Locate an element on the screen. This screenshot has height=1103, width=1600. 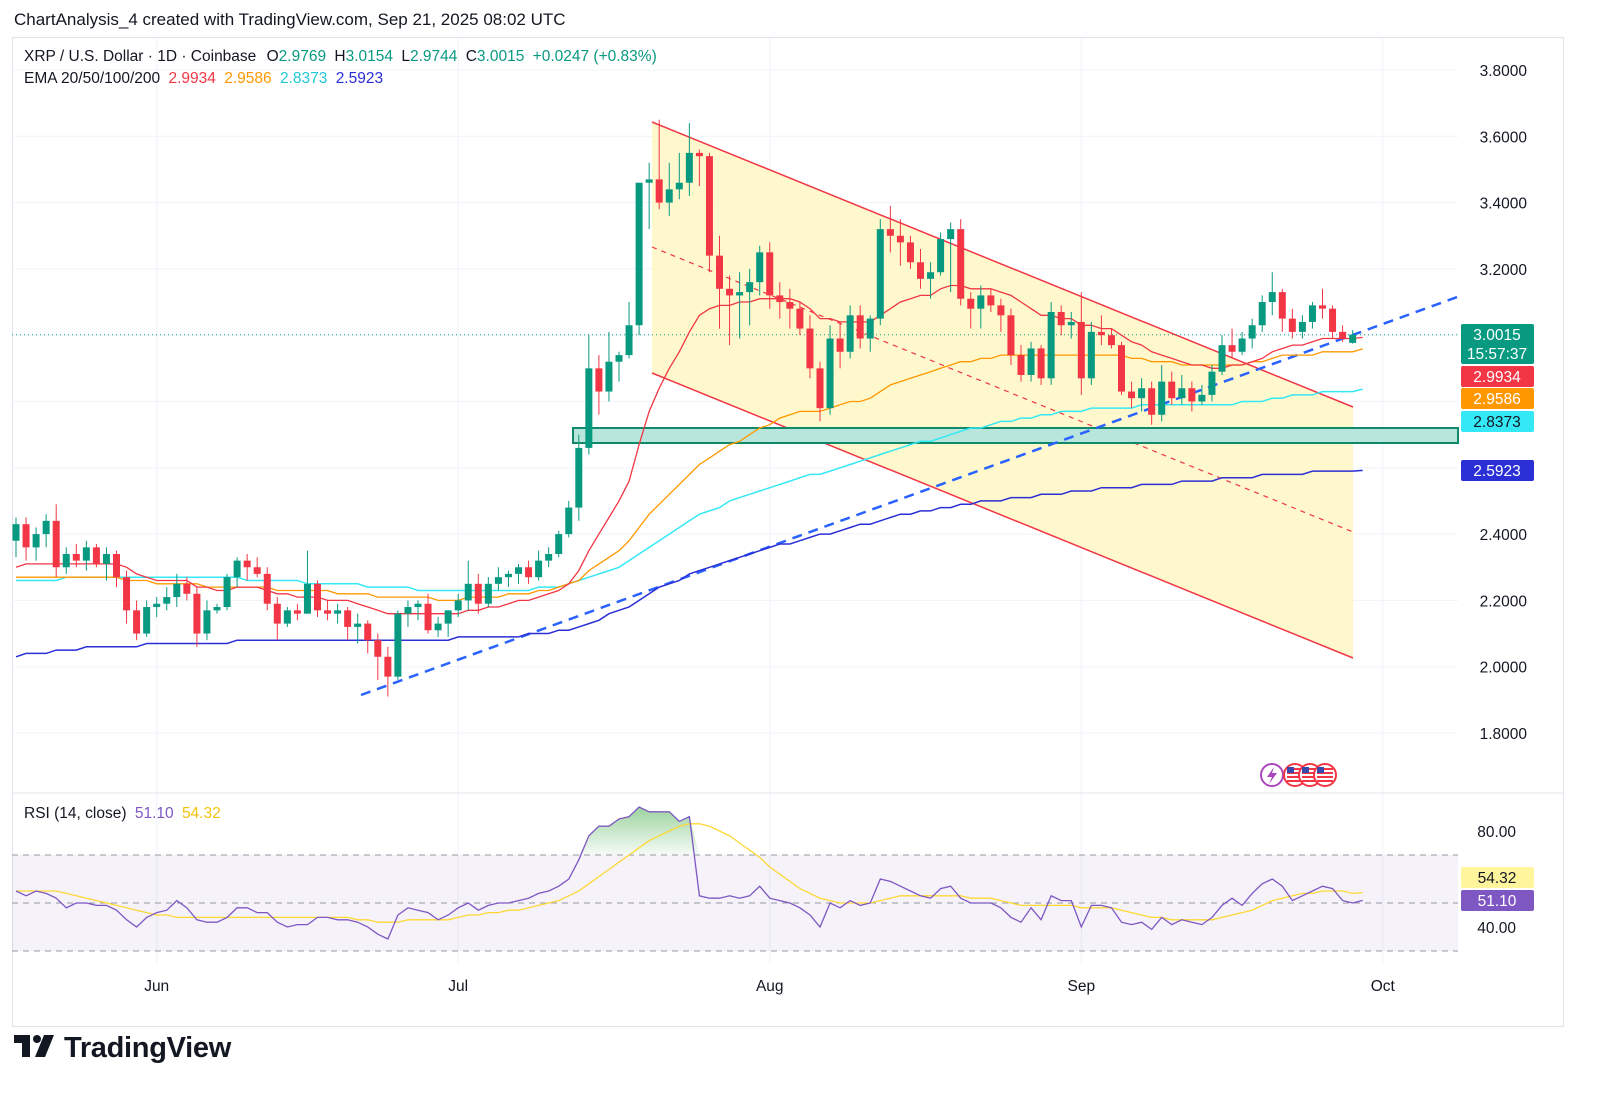
rsi-band is located at coordinates (735, 903).